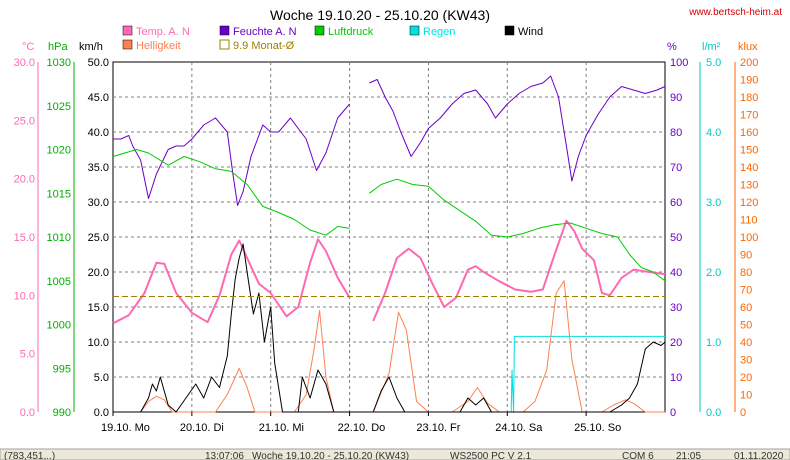 This screenshot has width=790, height=460. What do you see at coordinates (713, 203) in the screenshot?
I see `rain-tick-label: 3.0` at bounding box center [713, 203].